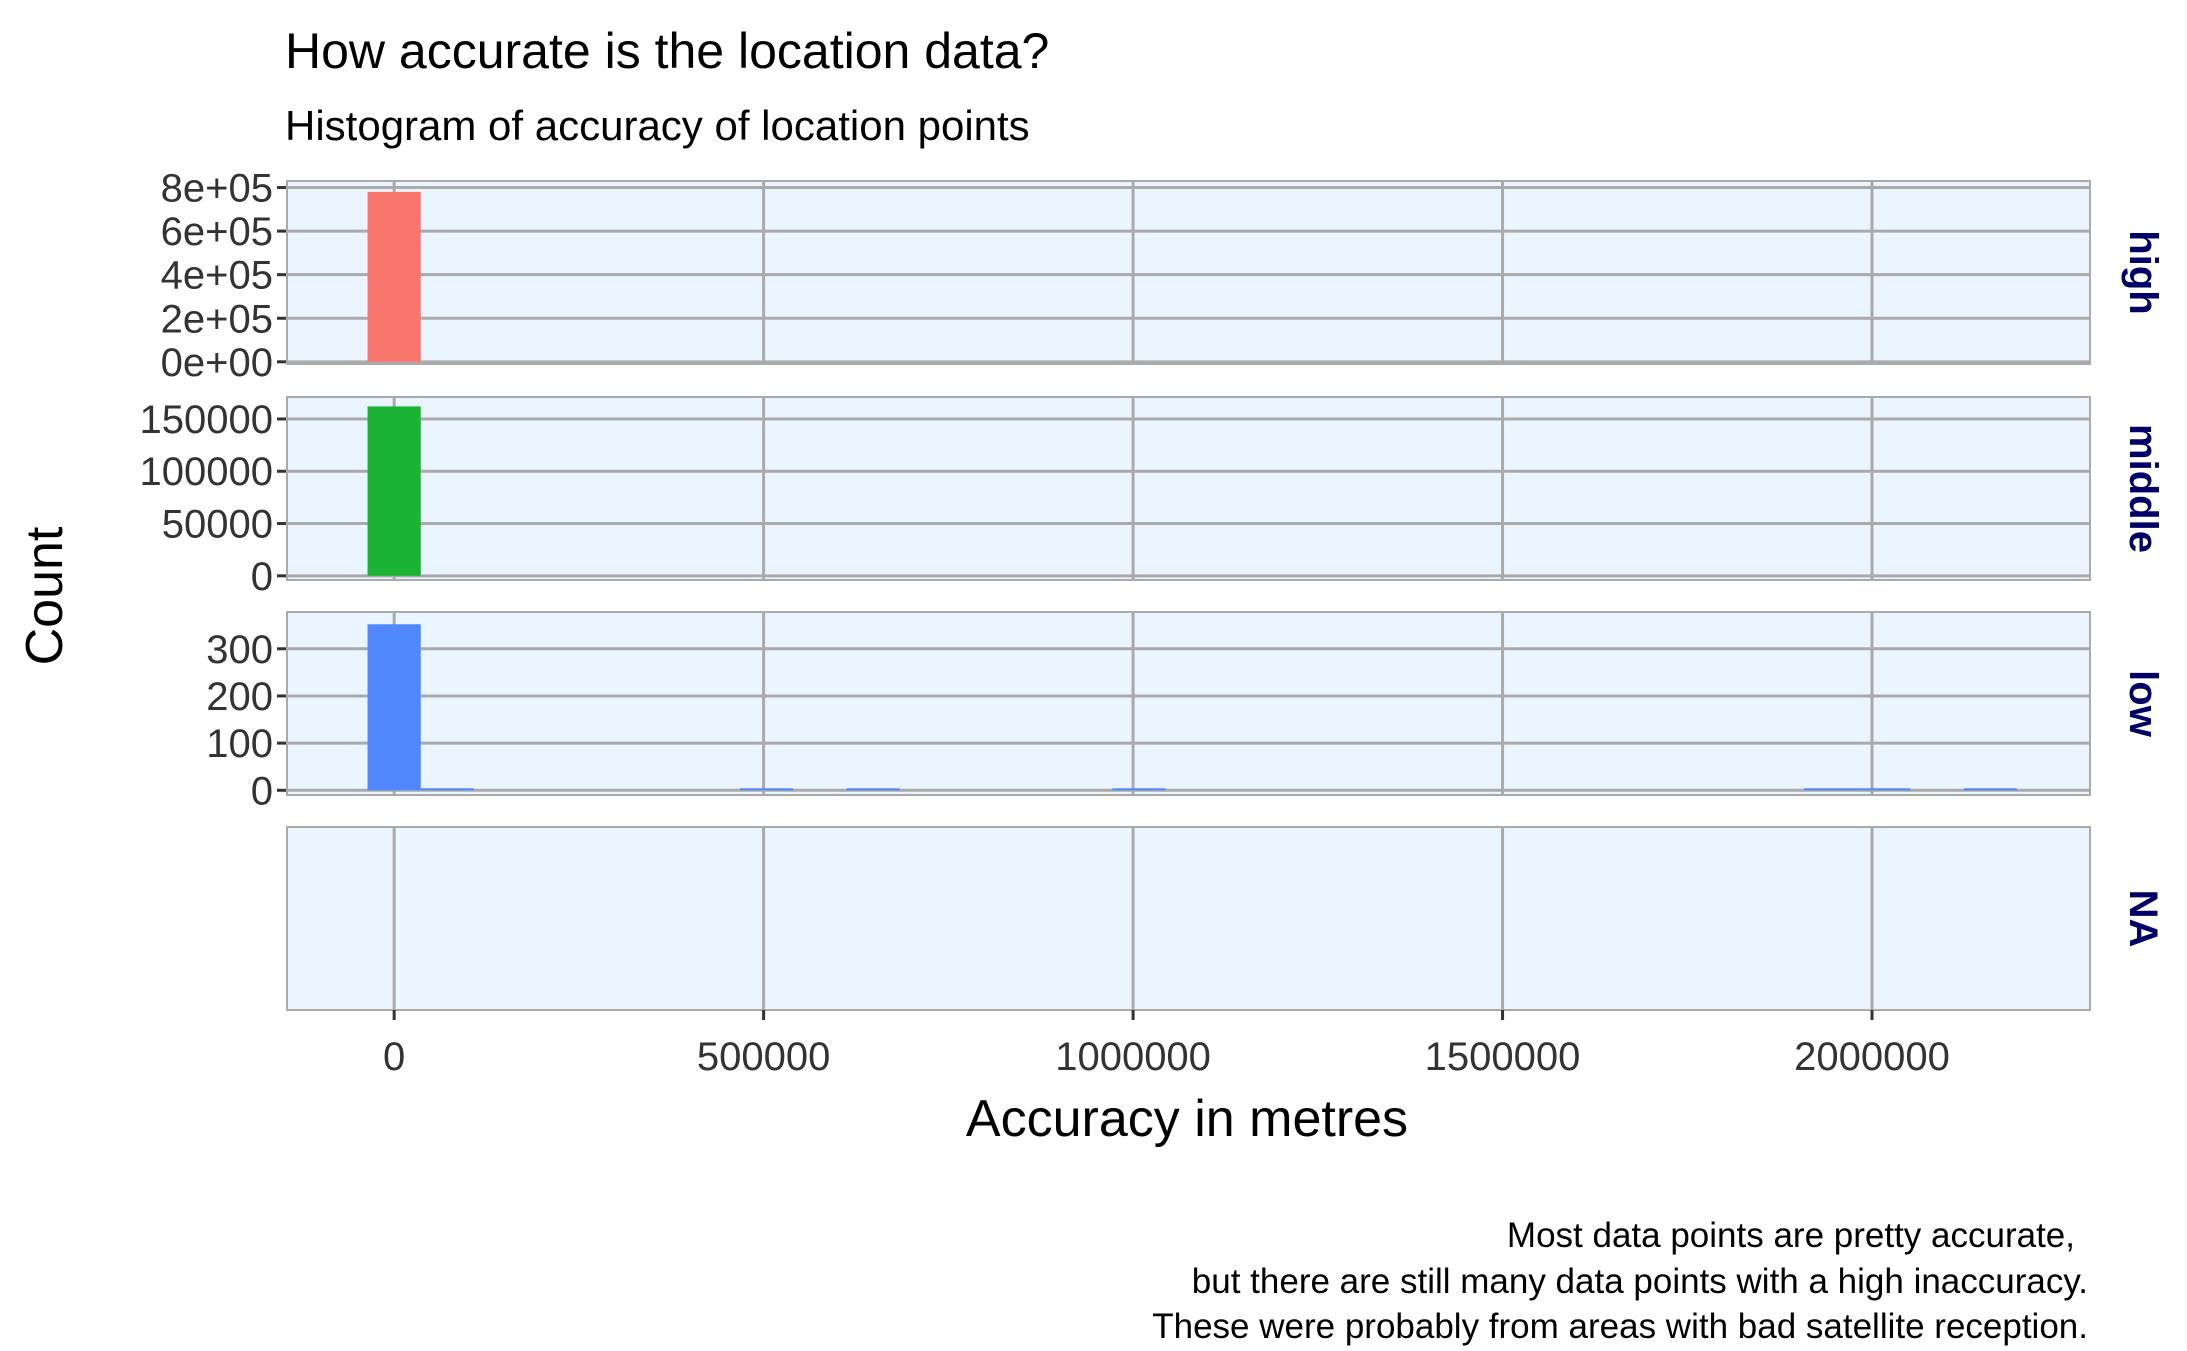 Image resolution: width=2187 pixels, height=1351 pixels. Describe the element at coordinates (394, 1057) in the screenshot. I see `x-tick-label: 0` at that location.